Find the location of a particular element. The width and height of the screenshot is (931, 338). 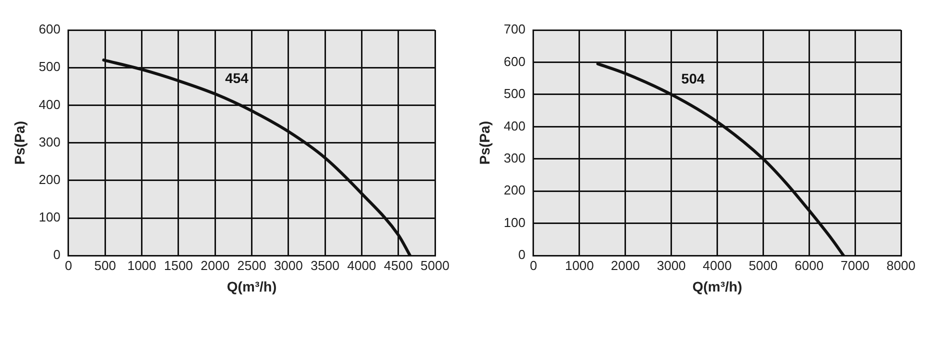

y-tick-label: 700 is located at coordinates (515, 29).